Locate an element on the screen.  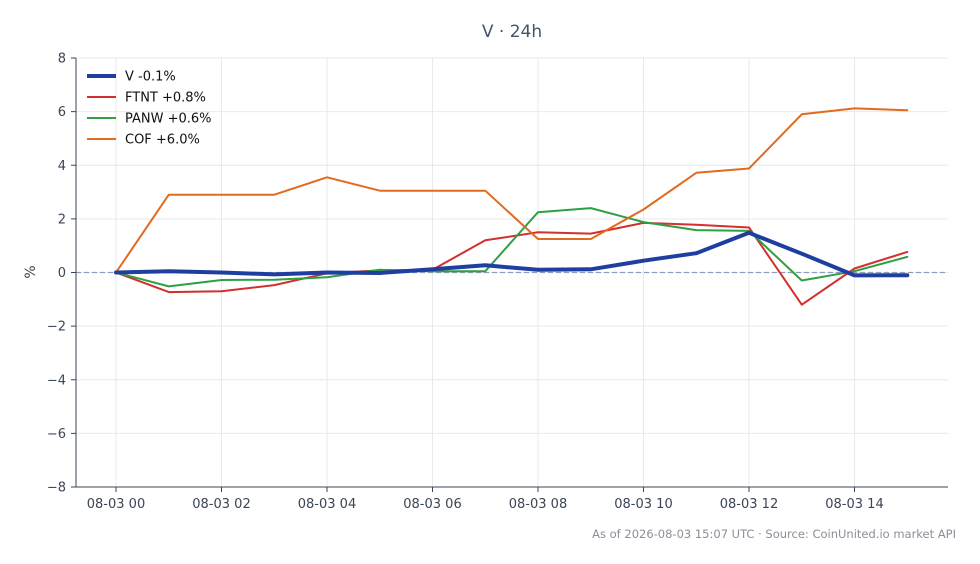
x-tick-label: 08-03 10 is located at coordinates (643, 504).